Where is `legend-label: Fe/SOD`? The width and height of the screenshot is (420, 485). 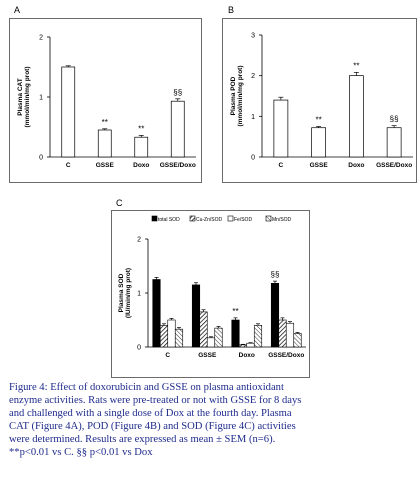 legend-label: Fe/SOD is located at coordinates (243, 220).